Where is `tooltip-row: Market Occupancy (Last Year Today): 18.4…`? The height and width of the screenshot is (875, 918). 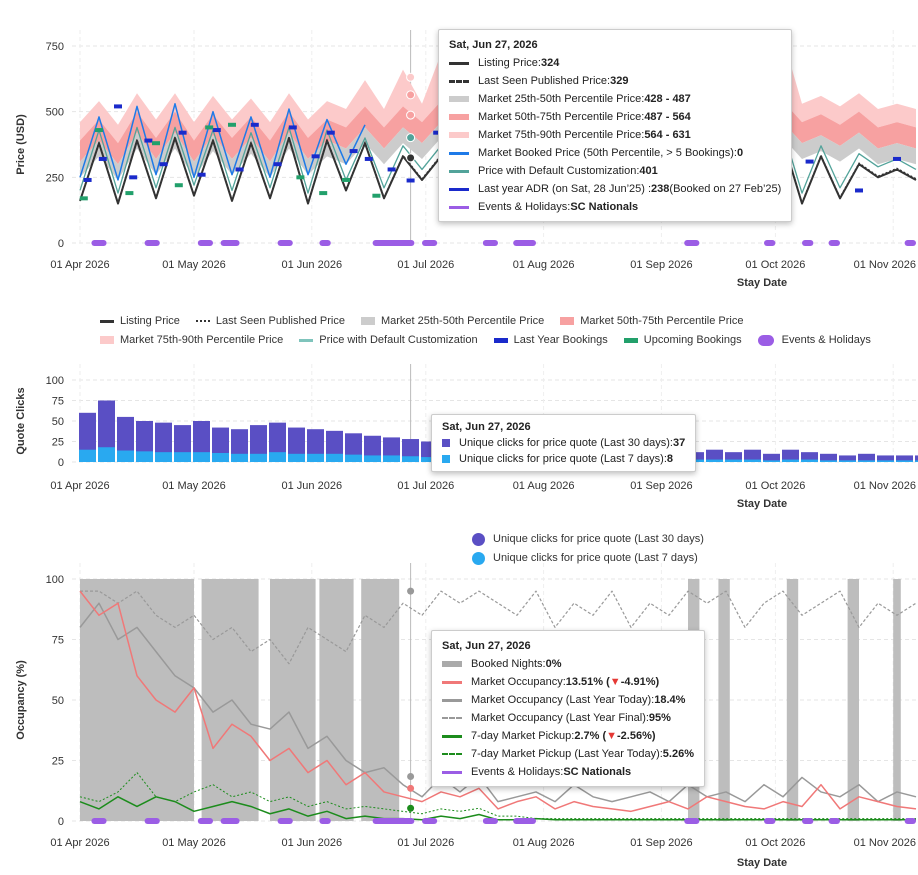 tooltip-row: Market Occupancy (Last Year Today): 18.4… is located at coordinates (568, 700).